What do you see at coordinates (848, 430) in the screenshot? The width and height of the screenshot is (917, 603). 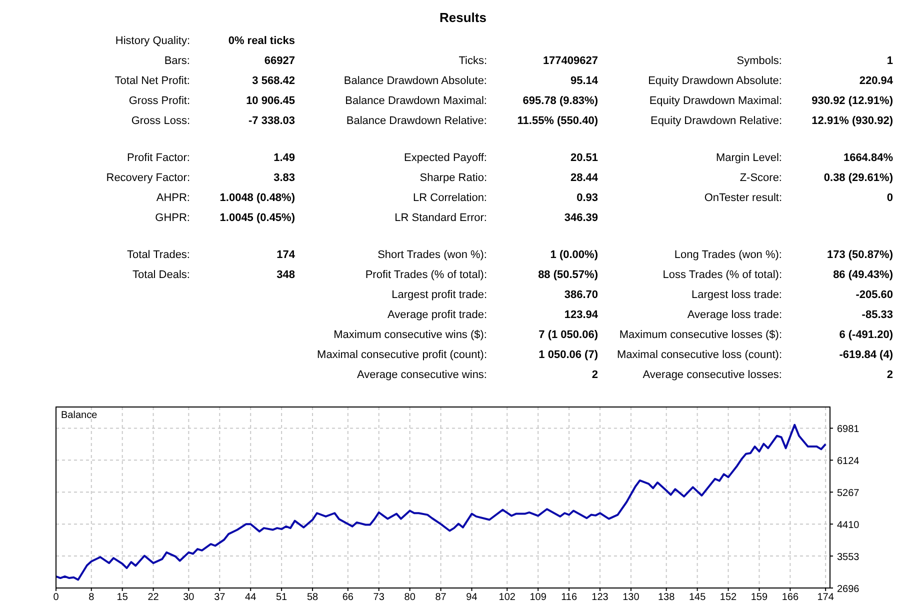 I see `y-tick-label: 6981` at bounding box center [848, 430].